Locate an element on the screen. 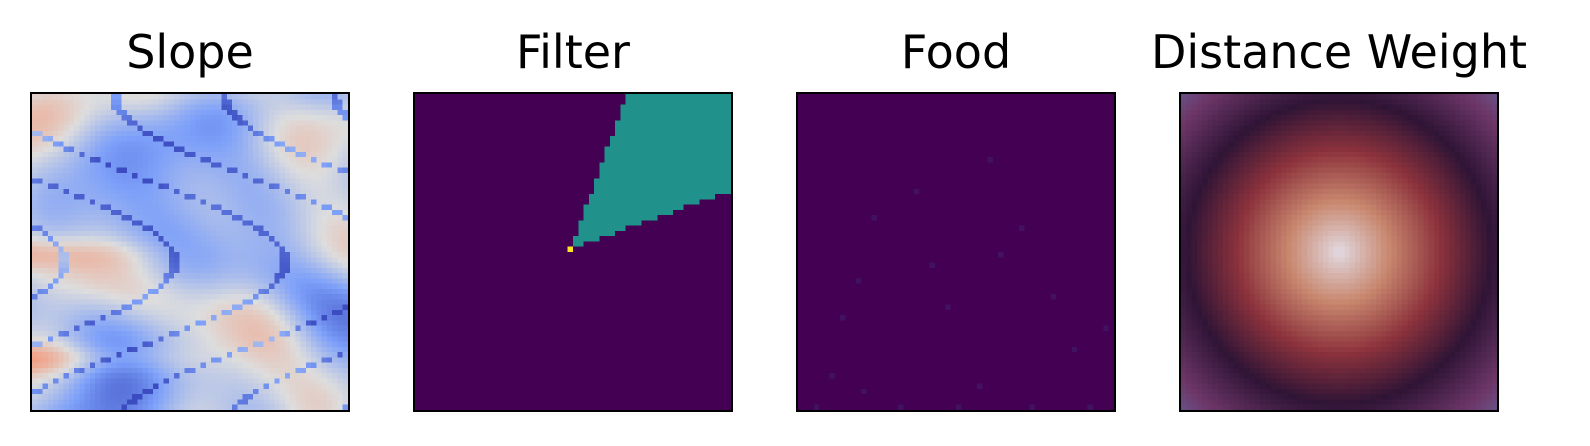 Image resolution: width=1590 pixels, height=446 pixels. slope-heatmap is located at coordinates (190, 252).